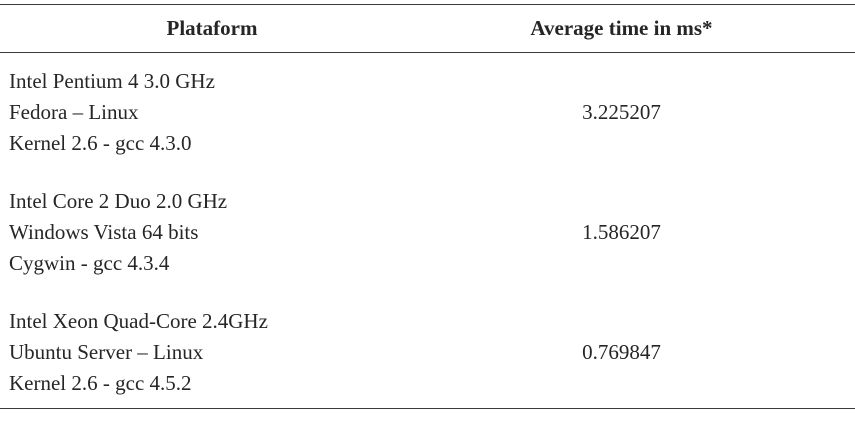  What do you see at coordinates (621, 232) in the screenshot?
I see `time-cell: 1.586207` at bounding box center [621, 232].